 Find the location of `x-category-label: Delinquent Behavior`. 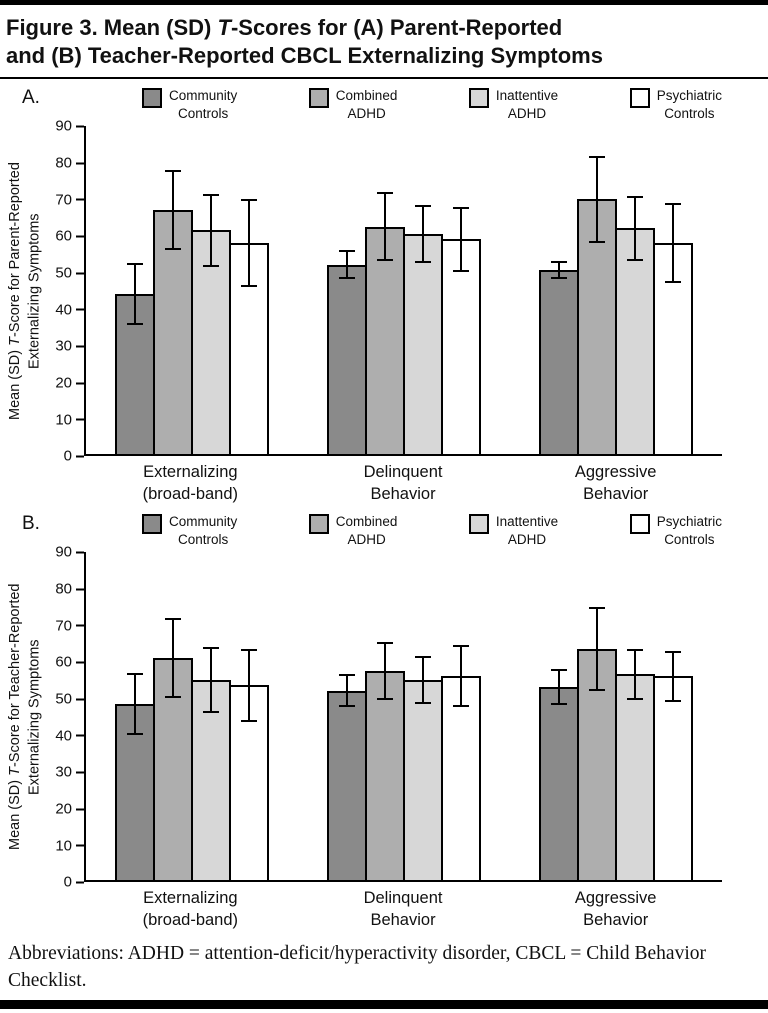

x-category-label: Delinquent Behavior is located at coordinates (403, 909).